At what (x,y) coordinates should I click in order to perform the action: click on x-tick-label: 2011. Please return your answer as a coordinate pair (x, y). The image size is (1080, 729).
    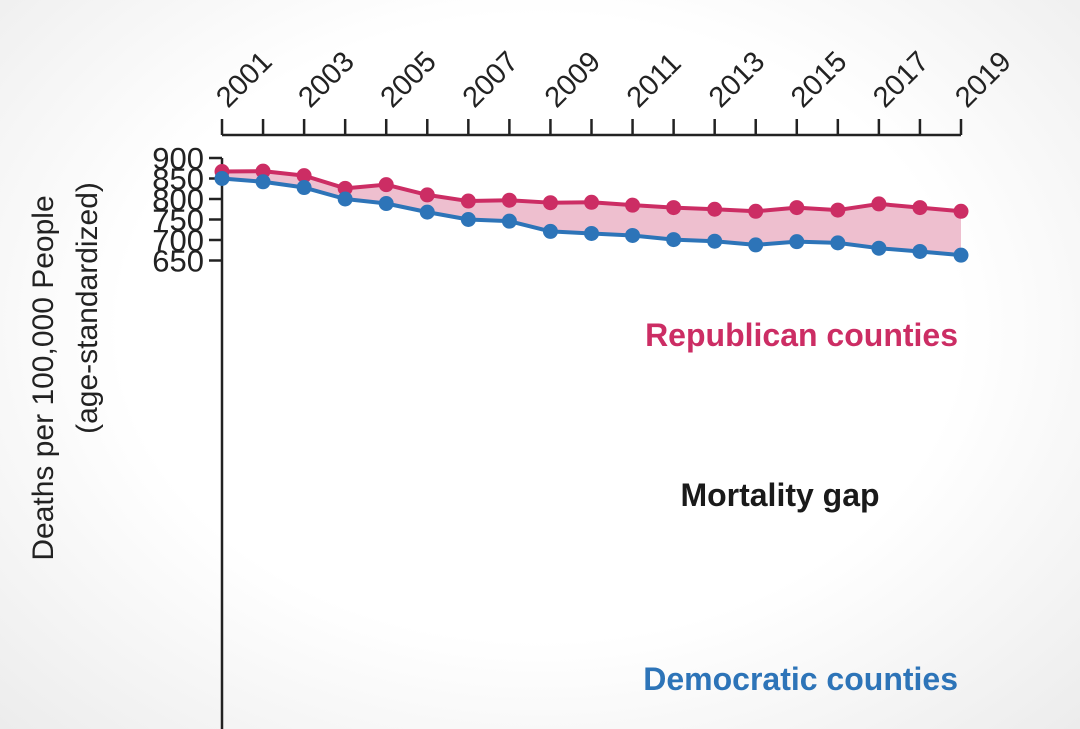
    Looking at the image, I should click on (654, 80).